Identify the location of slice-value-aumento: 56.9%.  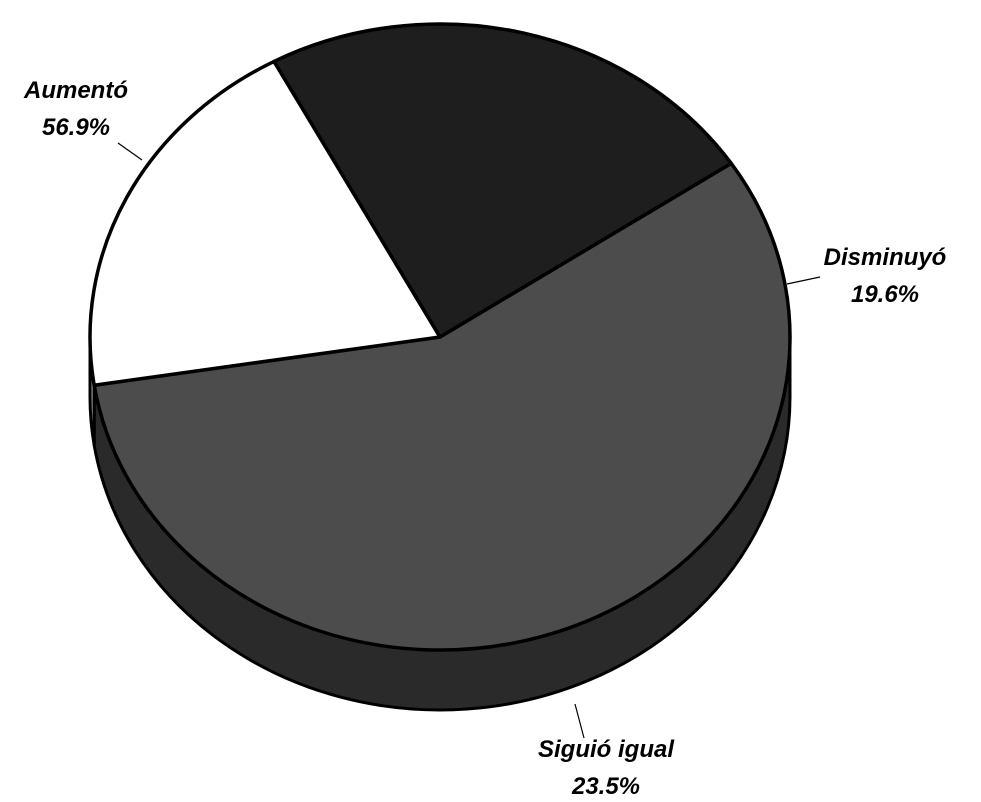
(76, 127).